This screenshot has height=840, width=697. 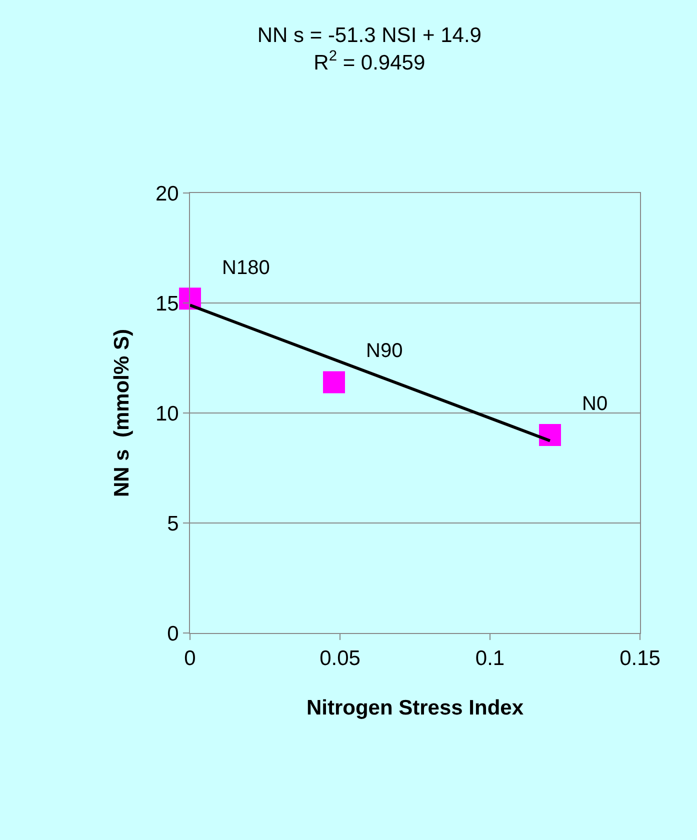 What do you see at coordinates (122, 413) in the screenshot?
I see `y-axis-title: NN s (mmol% S)` at bounding box center [122, 413].